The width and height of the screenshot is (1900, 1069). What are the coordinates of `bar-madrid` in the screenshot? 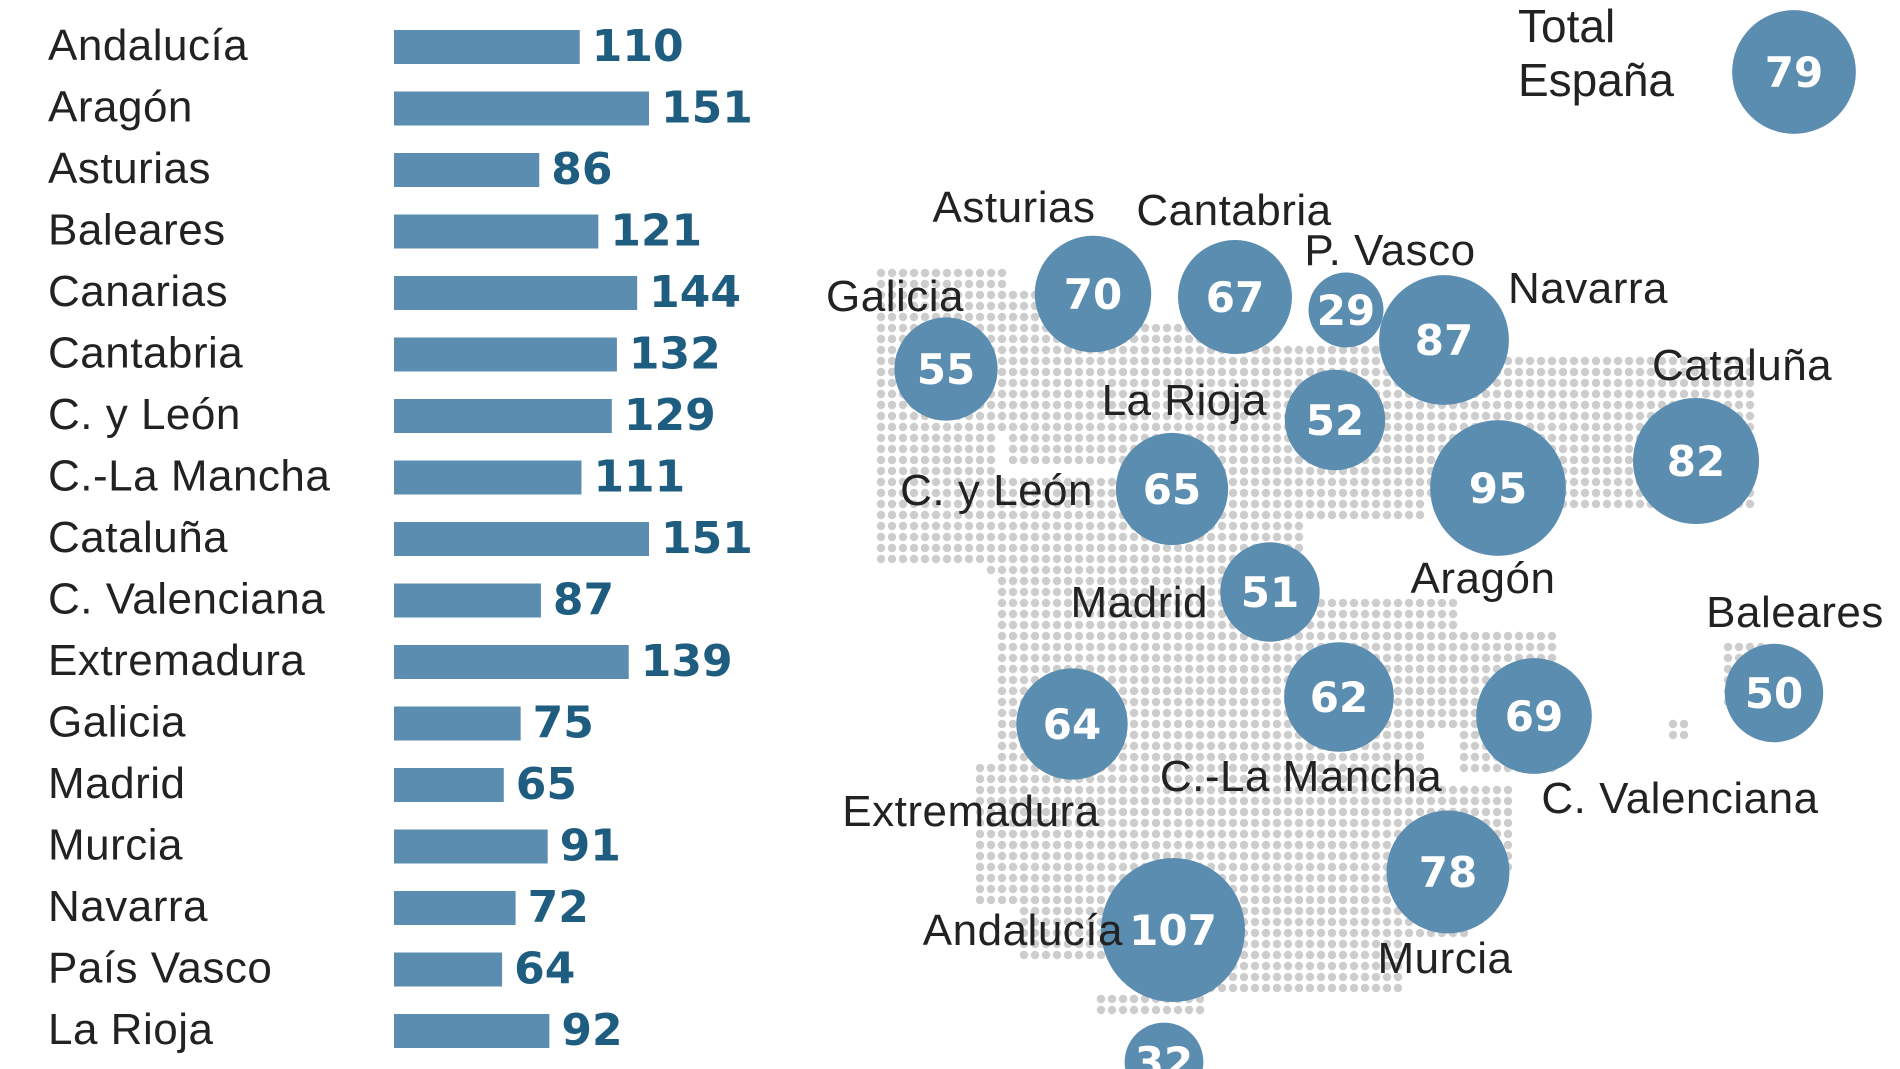 It's located at (449, 785).